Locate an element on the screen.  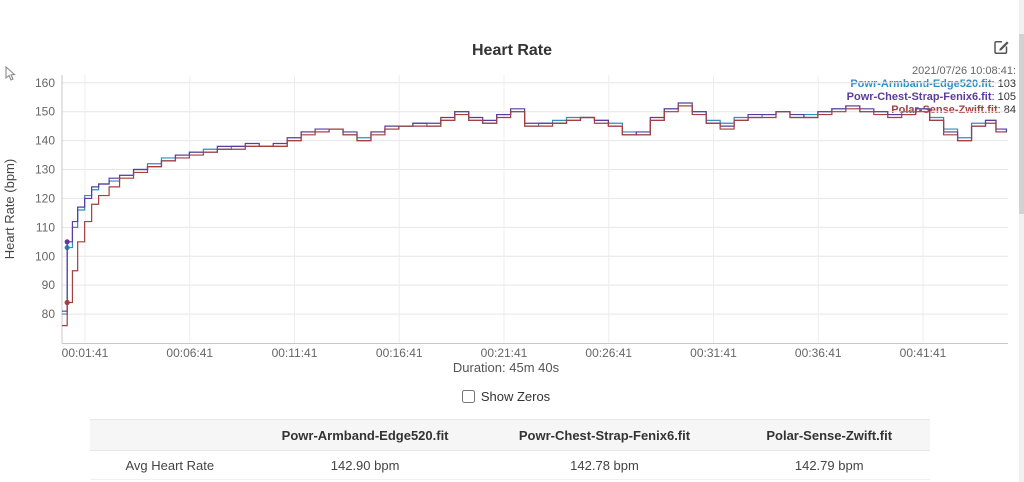
x-axis-title: Duration: 45m 40s is located at coordinates (506, 367).